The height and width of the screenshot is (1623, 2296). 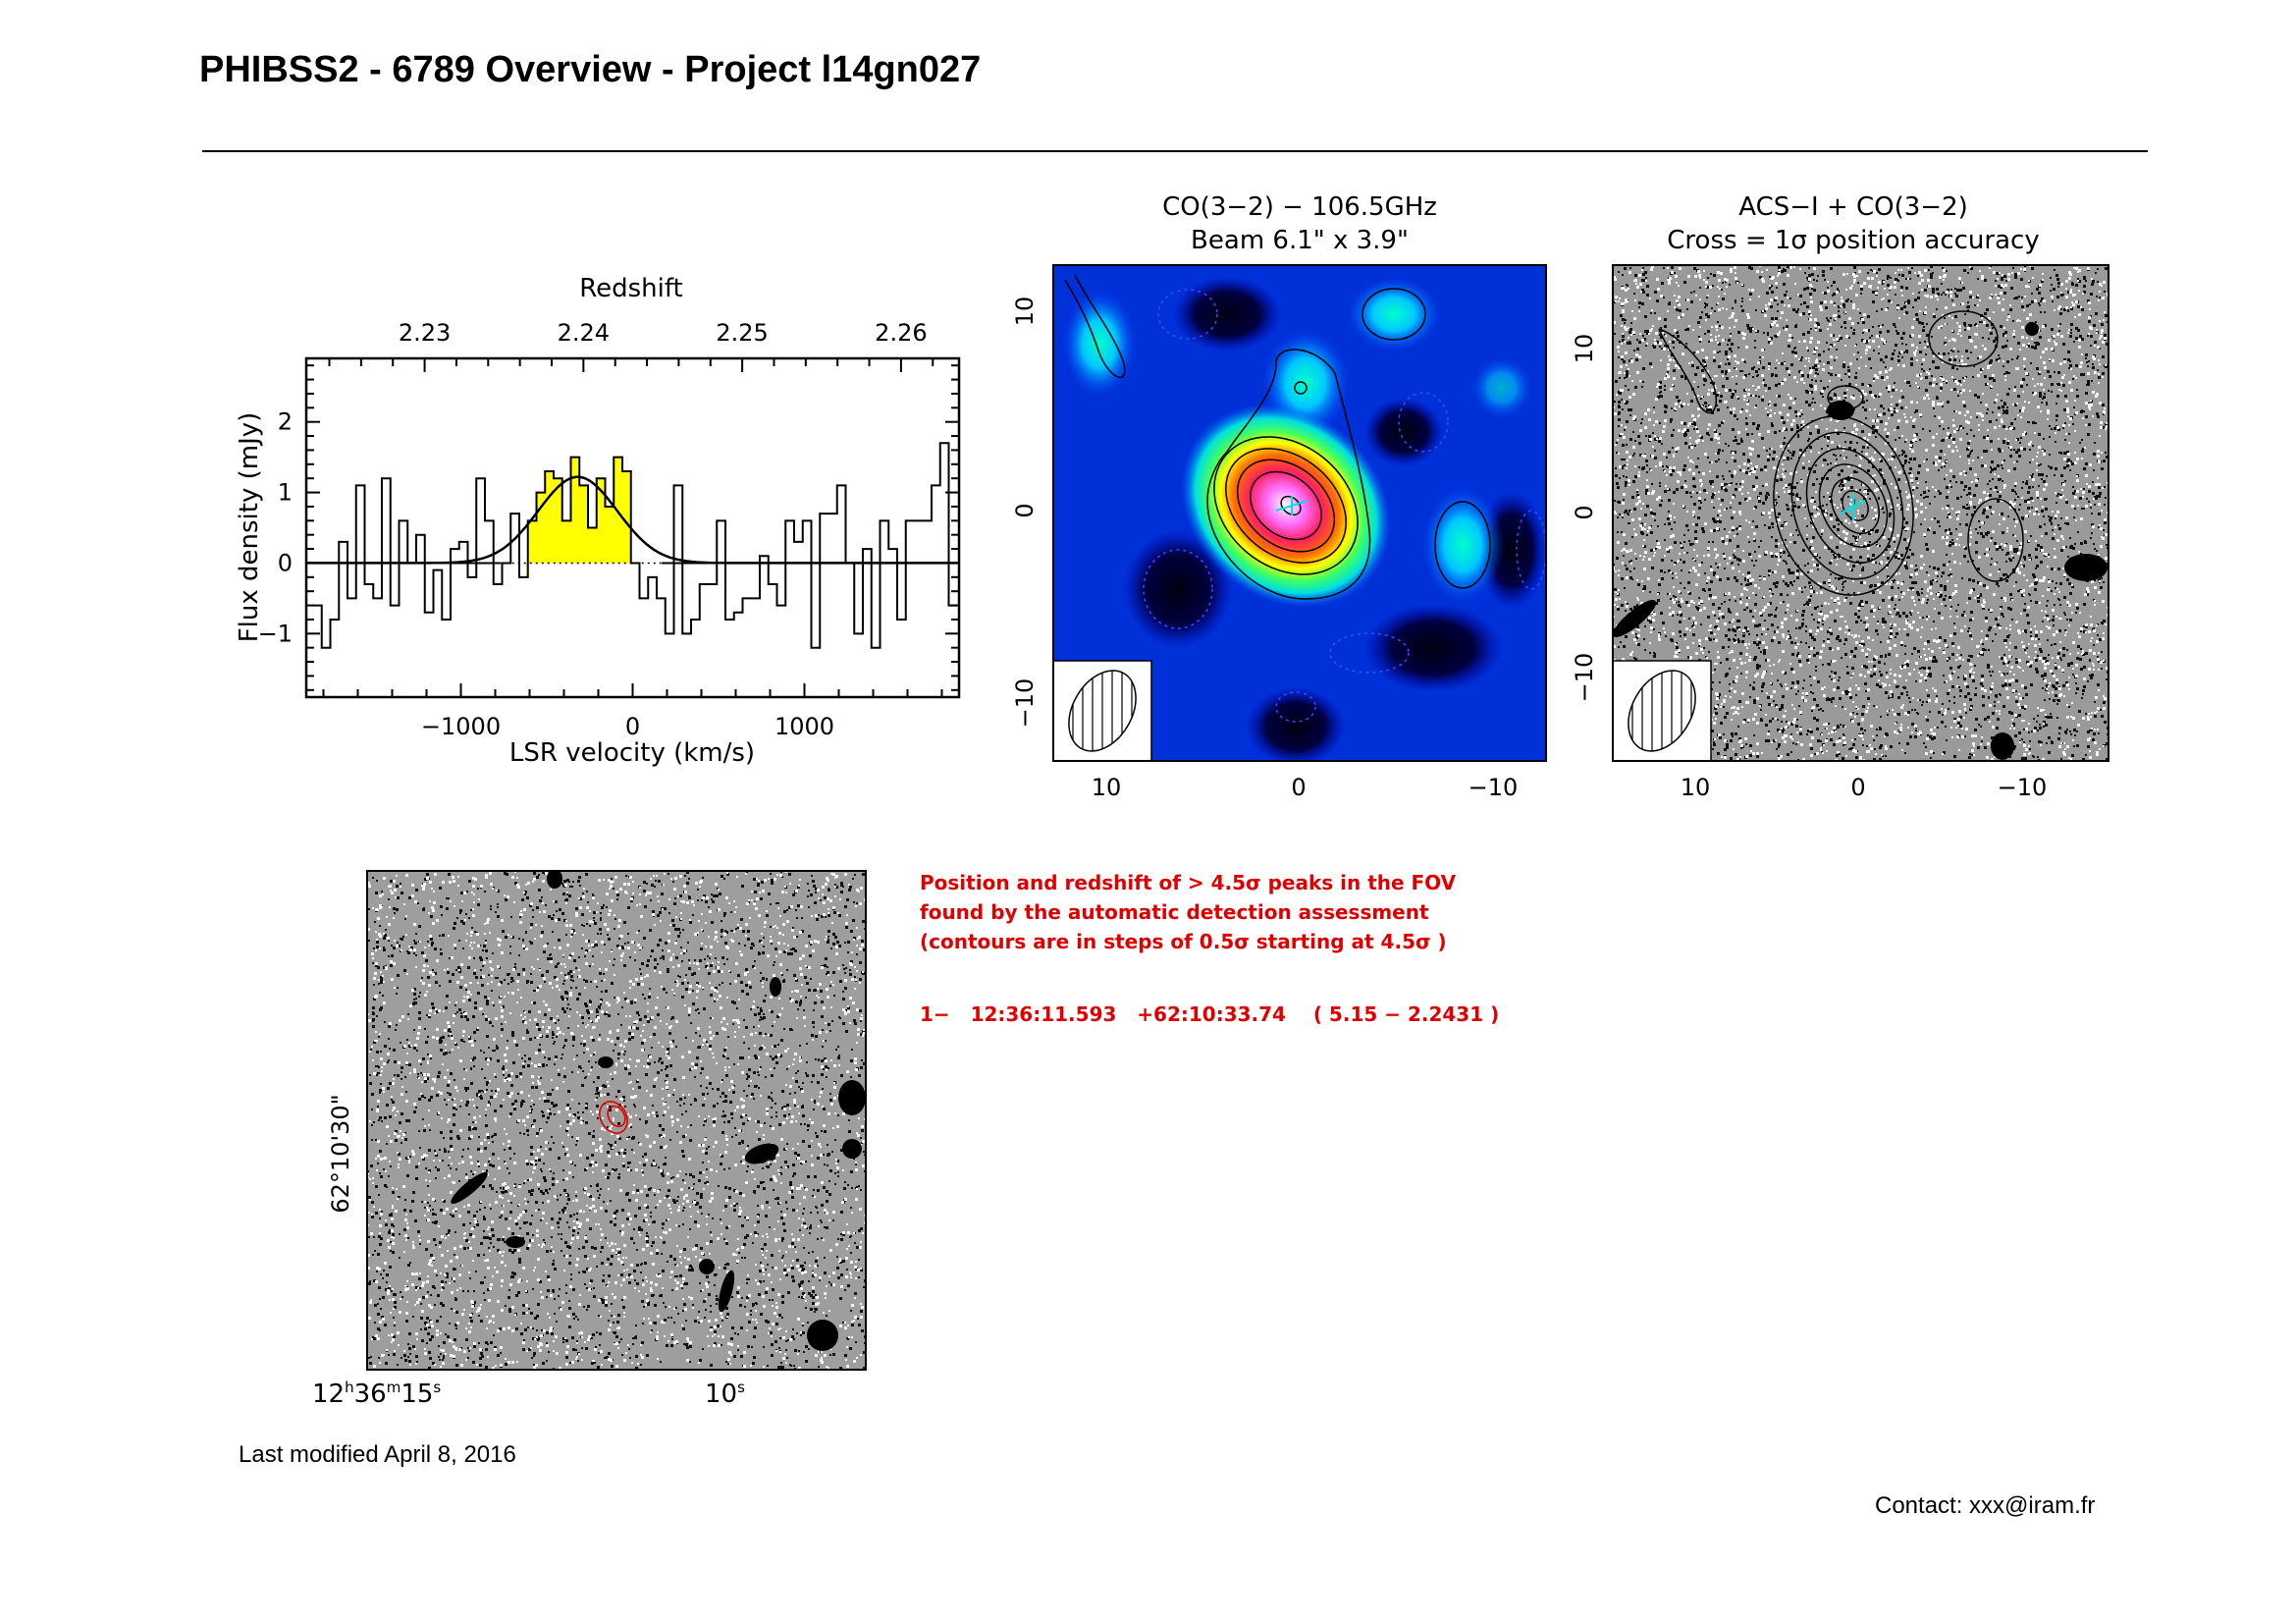 I want to click on co-map-title-line1: CO(3−2) − 106.5GHz, so click(x=1300, y=207).